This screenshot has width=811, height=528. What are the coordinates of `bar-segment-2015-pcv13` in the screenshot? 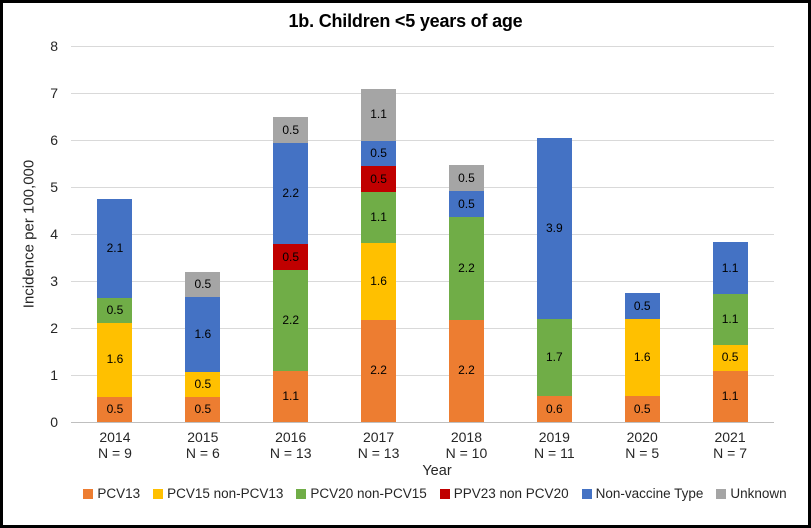 It's located at (203, 409).